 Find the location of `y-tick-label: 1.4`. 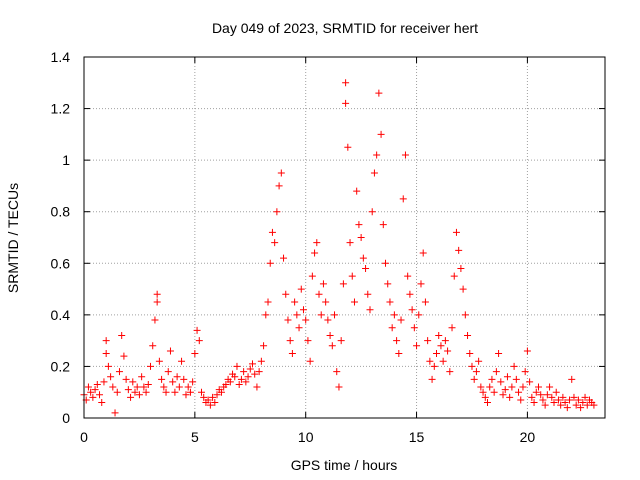

y-tick-label: 1.4 is located at coordinates (61, 57).